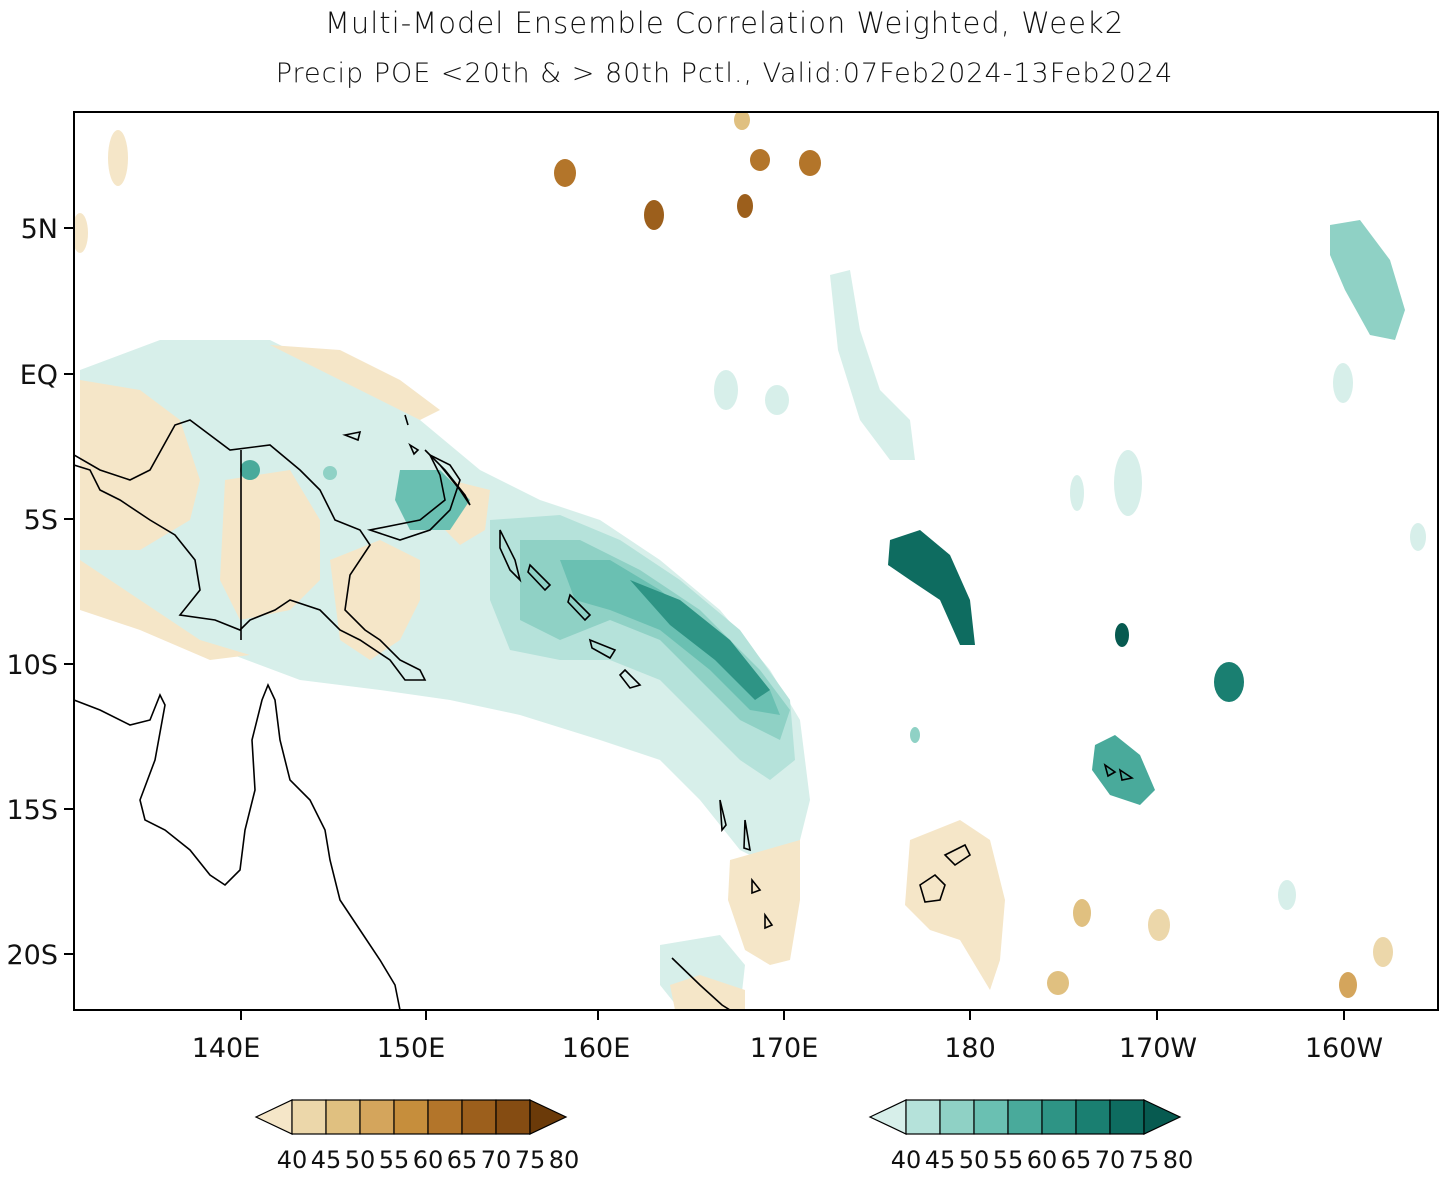  I want to click on wet-region-samoa, so click(1123, 770).